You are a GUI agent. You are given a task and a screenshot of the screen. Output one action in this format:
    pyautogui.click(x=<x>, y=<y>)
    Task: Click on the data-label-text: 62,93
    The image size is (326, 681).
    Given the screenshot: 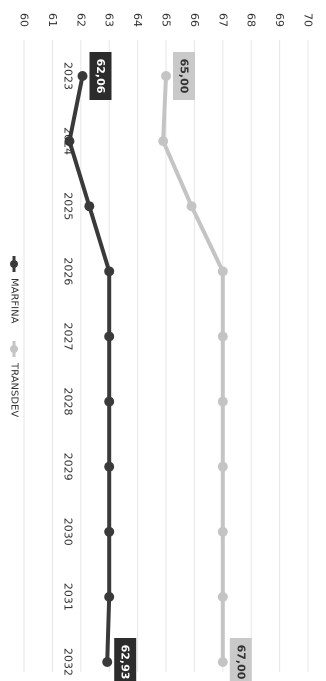 What is the action you would take?
    pyautogui.click(x=125, y=662)
    